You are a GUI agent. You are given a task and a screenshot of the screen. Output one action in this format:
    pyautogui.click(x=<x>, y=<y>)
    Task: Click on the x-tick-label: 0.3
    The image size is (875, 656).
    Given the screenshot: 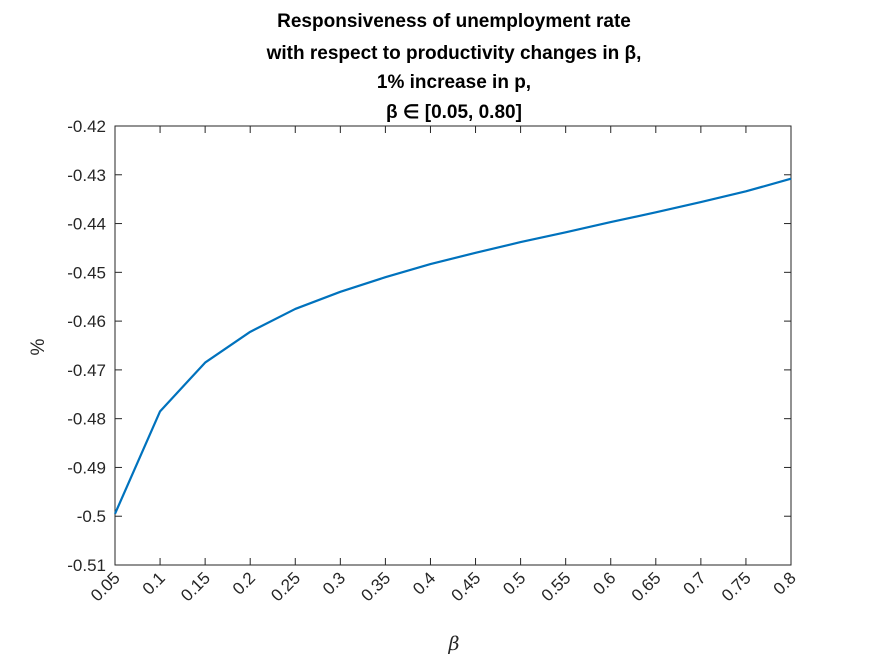 What is the action you would take?
    pyautogui.click(x=334, y=583)
    